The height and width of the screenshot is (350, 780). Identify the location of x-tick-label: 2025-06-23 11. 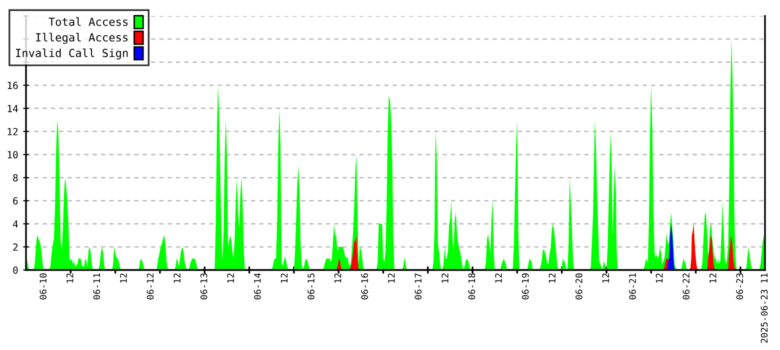
(764, 308).